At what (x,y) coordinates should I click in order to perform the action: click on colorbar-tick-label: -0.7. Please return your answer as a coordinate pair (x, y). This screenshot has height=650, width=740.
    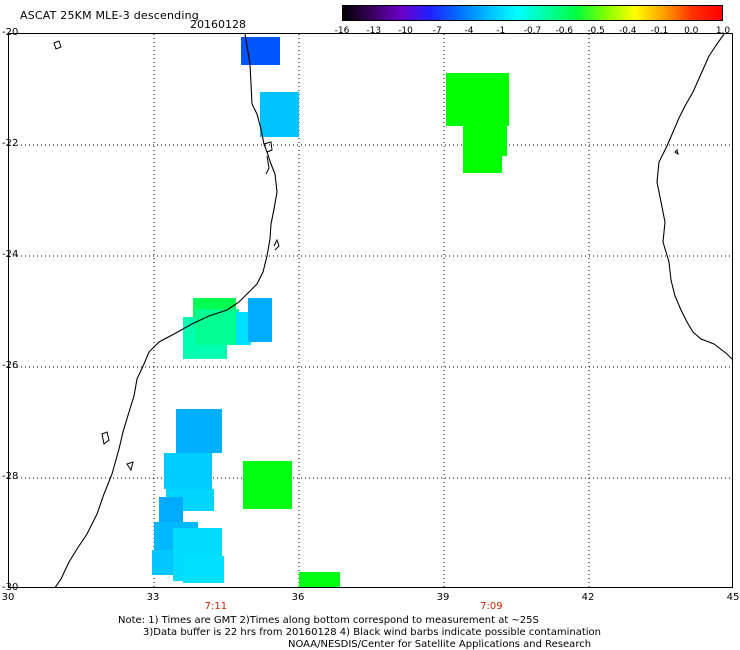
    Looking at the image, I should click on (532, 31).